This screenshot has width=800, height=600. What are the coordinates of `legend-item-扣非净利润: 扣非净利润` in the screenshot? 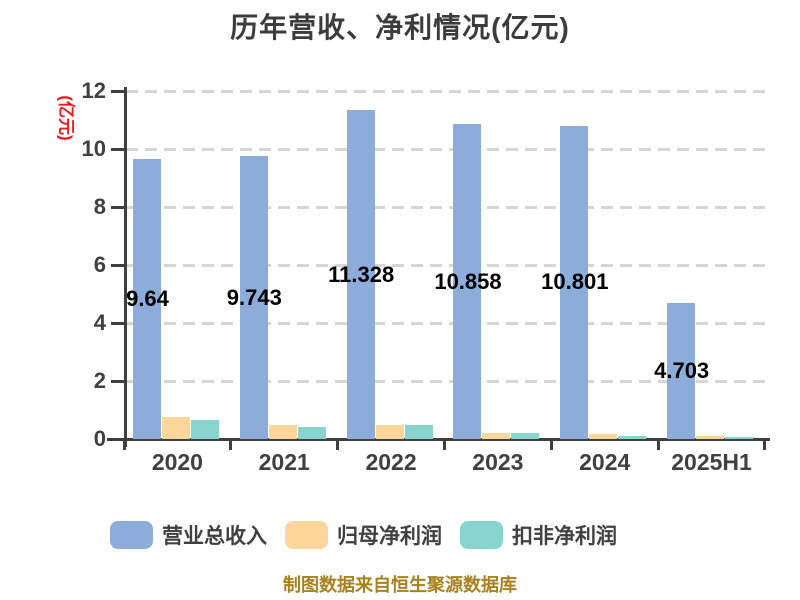 It's located at (538, 535).